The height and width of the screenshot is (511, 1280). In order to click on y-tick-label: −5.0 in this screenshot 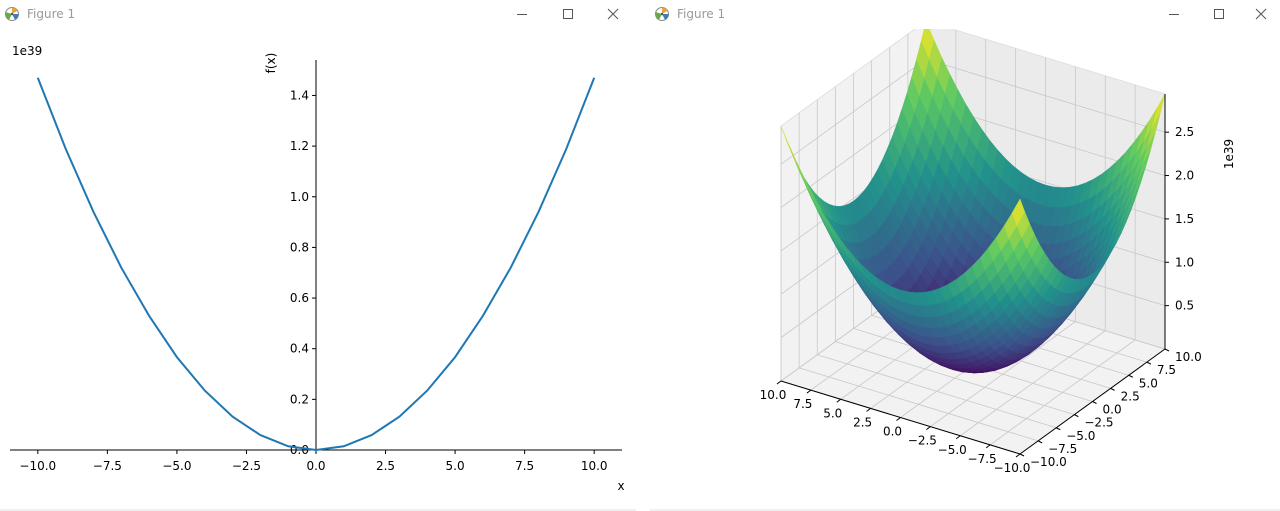, I will do `click(1080, 436)`.